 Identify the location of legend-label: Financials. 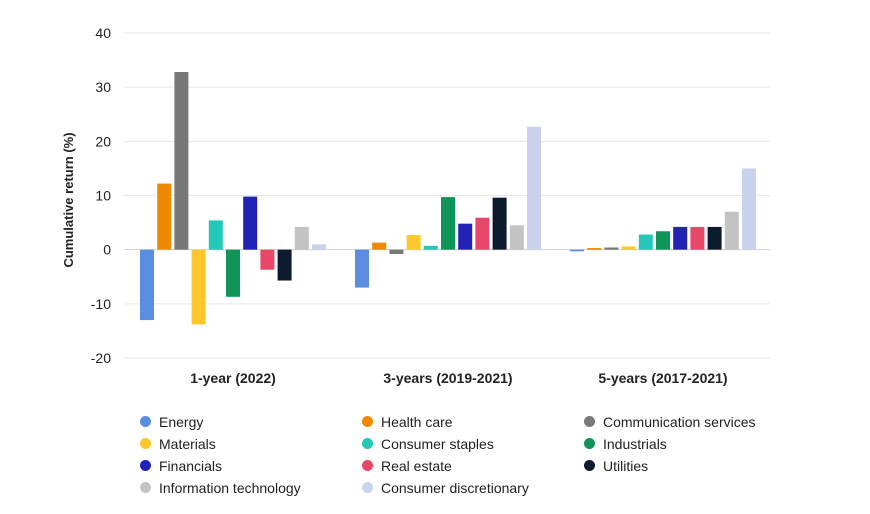
(191, 465).